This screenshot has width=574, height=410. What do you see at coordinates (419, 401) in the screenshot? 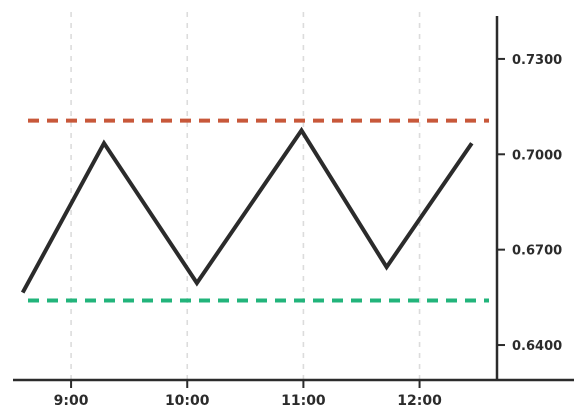
I see `x-tick-label-3: 12:00` at bounding box center [419, 401].